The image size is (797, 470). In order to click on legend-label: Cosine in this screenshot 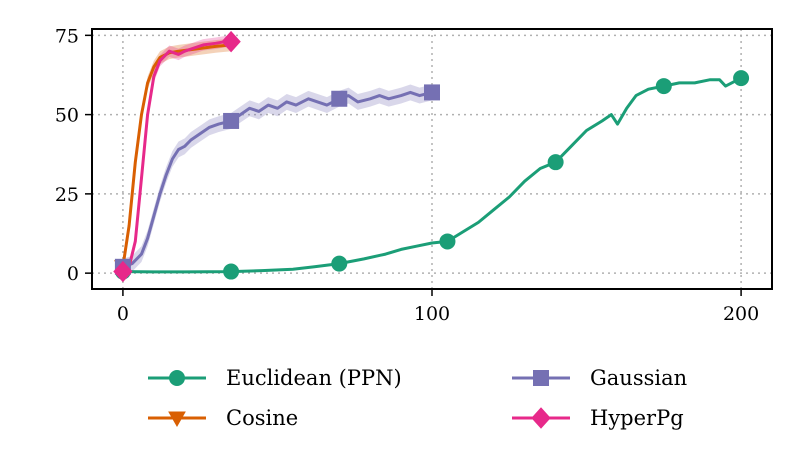, I will do `click(262, 418)`.